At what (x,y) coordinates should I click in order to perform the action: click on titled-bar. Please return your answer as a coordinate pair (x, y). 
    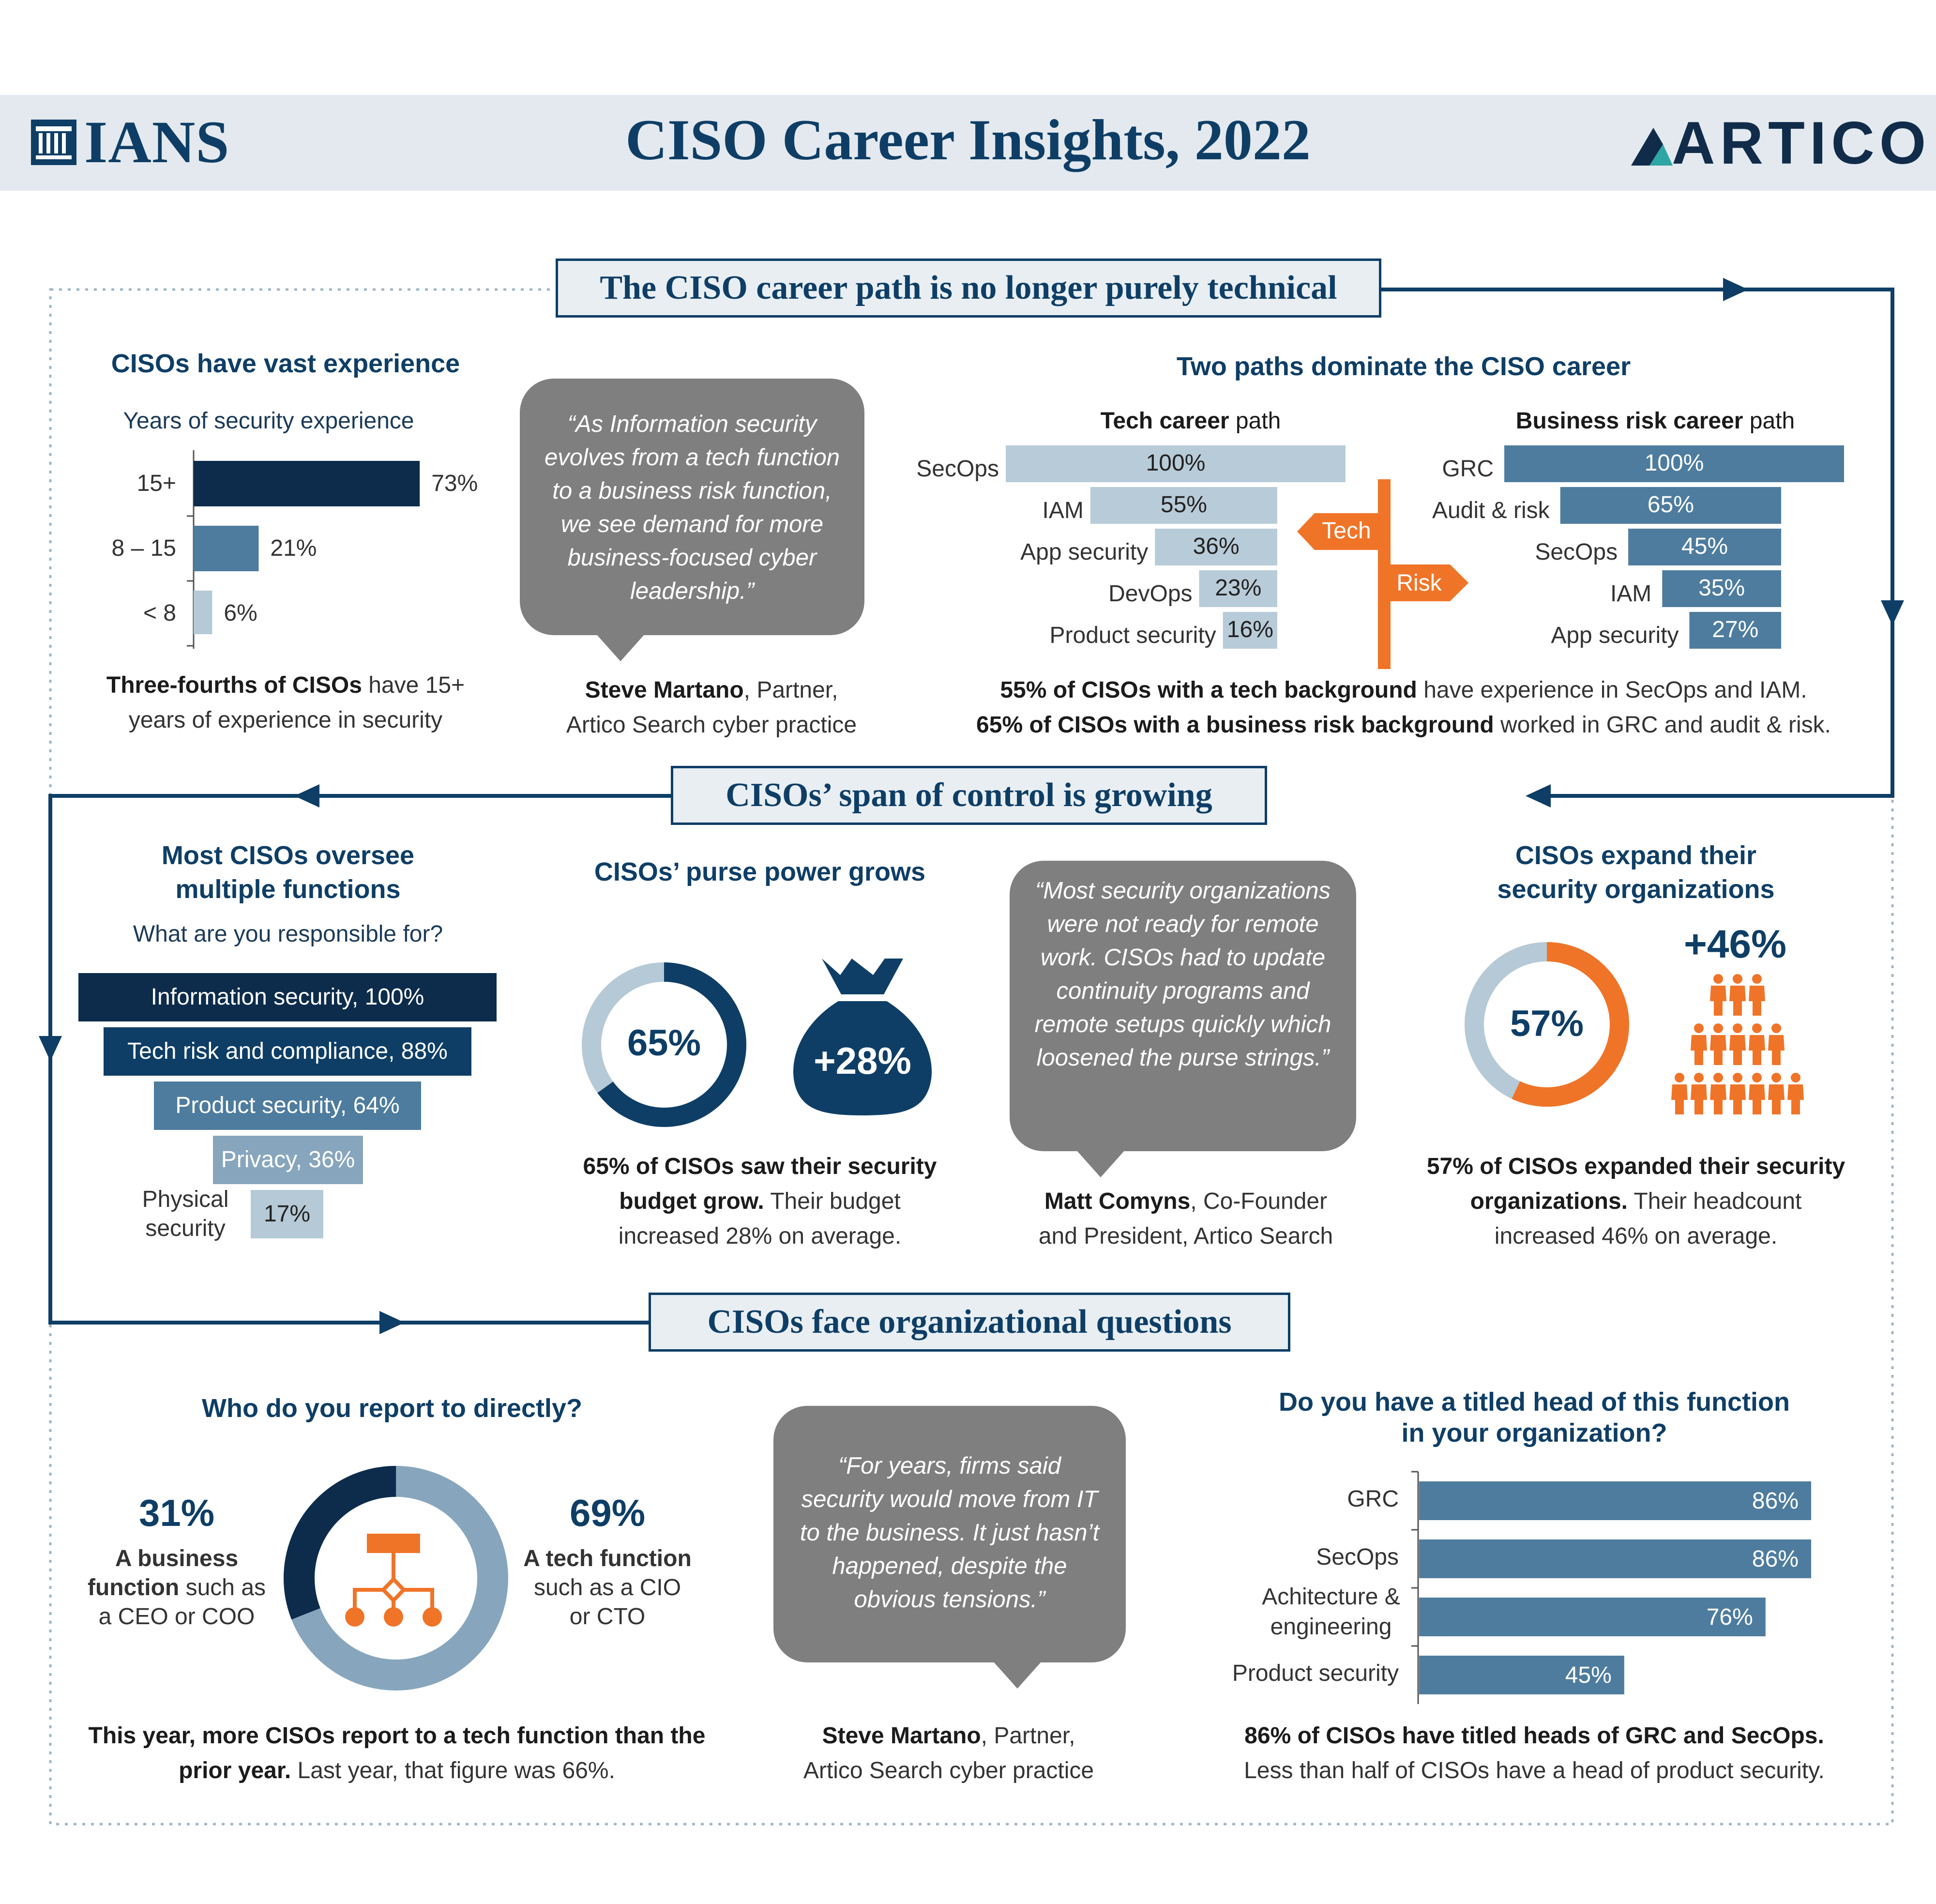
    Looking at the image, I should click on (1615, 1558).